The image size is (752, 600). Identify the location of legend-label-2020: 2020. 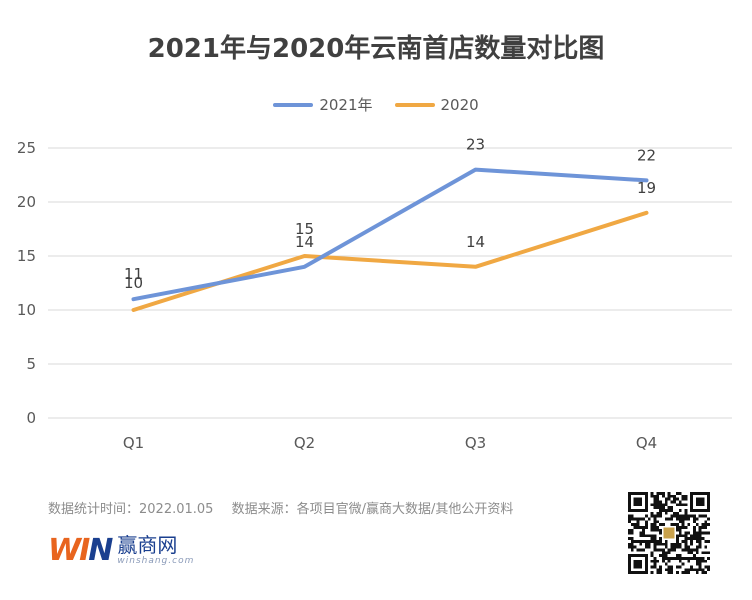
(459, 104).